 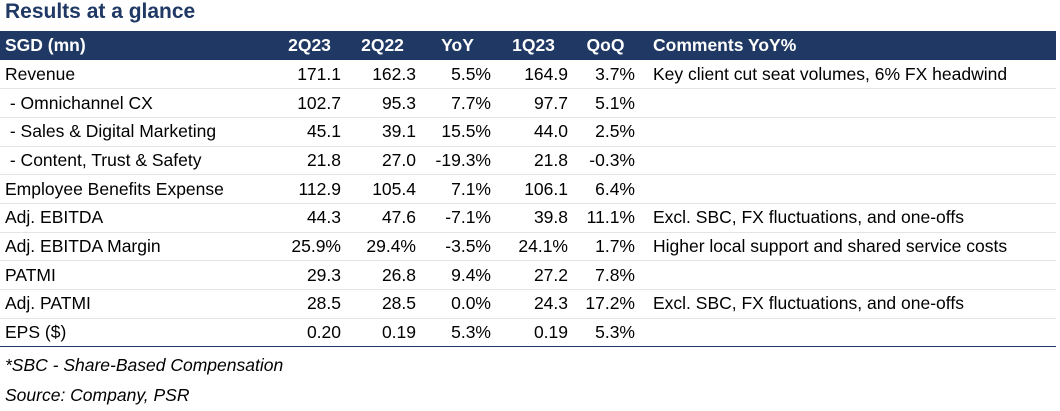 What do you see at coordinates (605, 247) in the screenshot?
I see `cell-qoq: 1.7%` at bounding box center [605, 247].